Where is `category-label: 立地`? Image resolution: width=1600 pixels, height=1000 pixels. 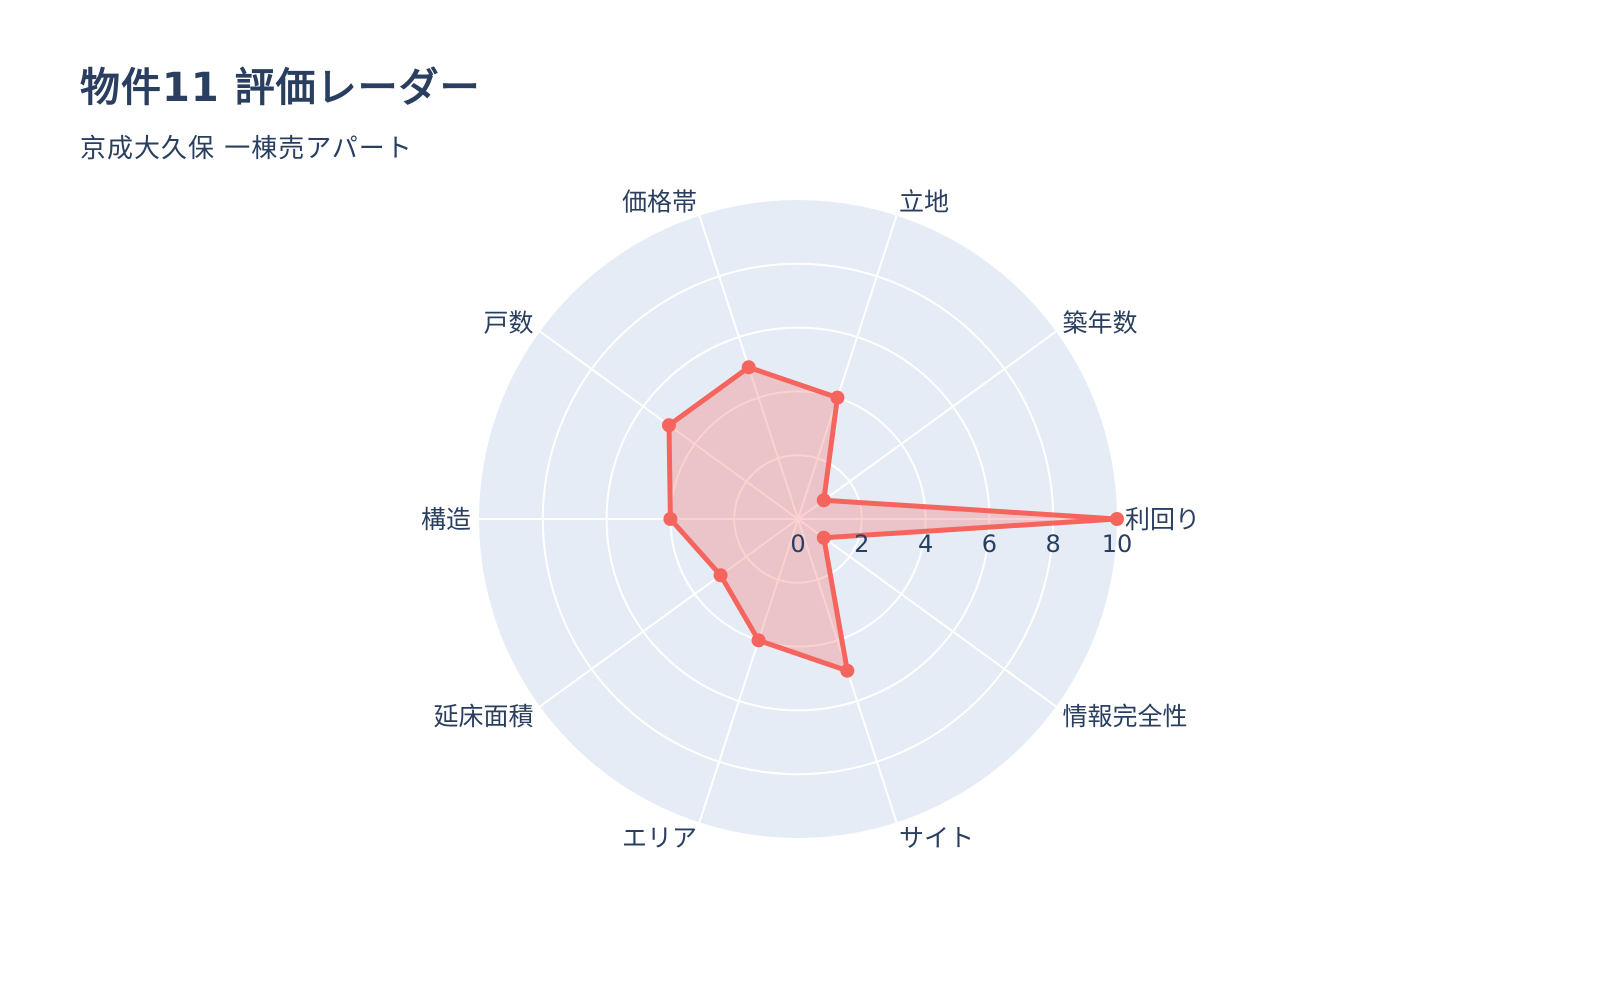 category-label: 立地 is located at coordinates (924, 201).